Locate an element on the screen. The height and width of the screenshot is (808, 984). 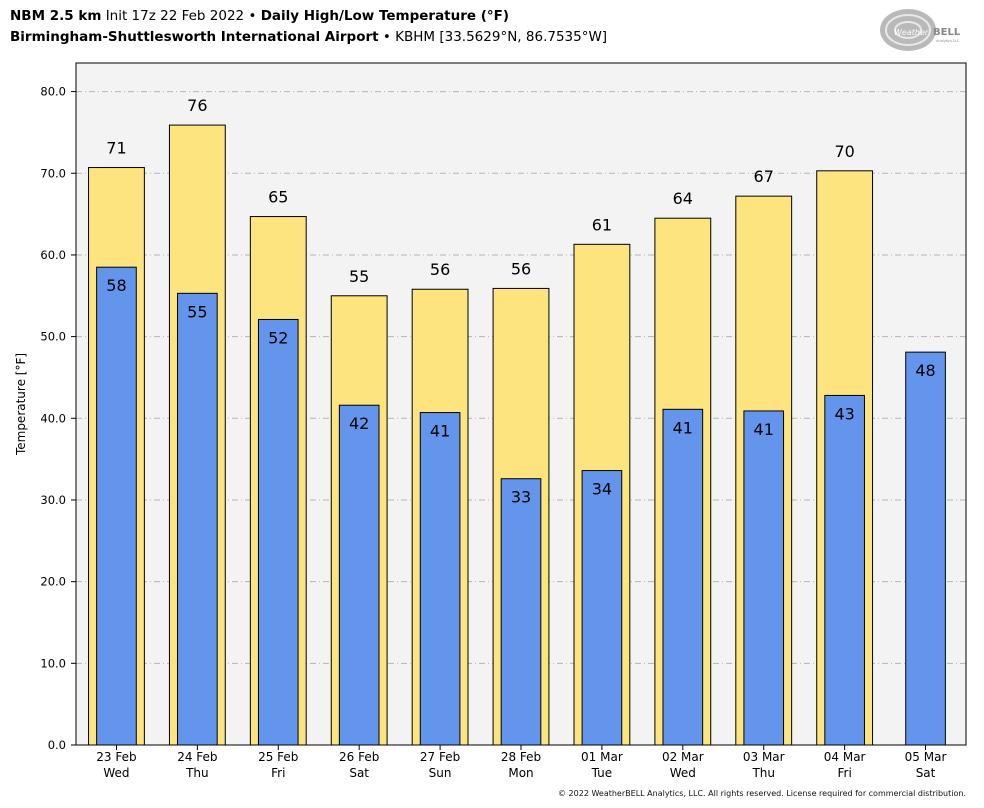
logo-text-b: BELL is located at coordinates (947, 32).